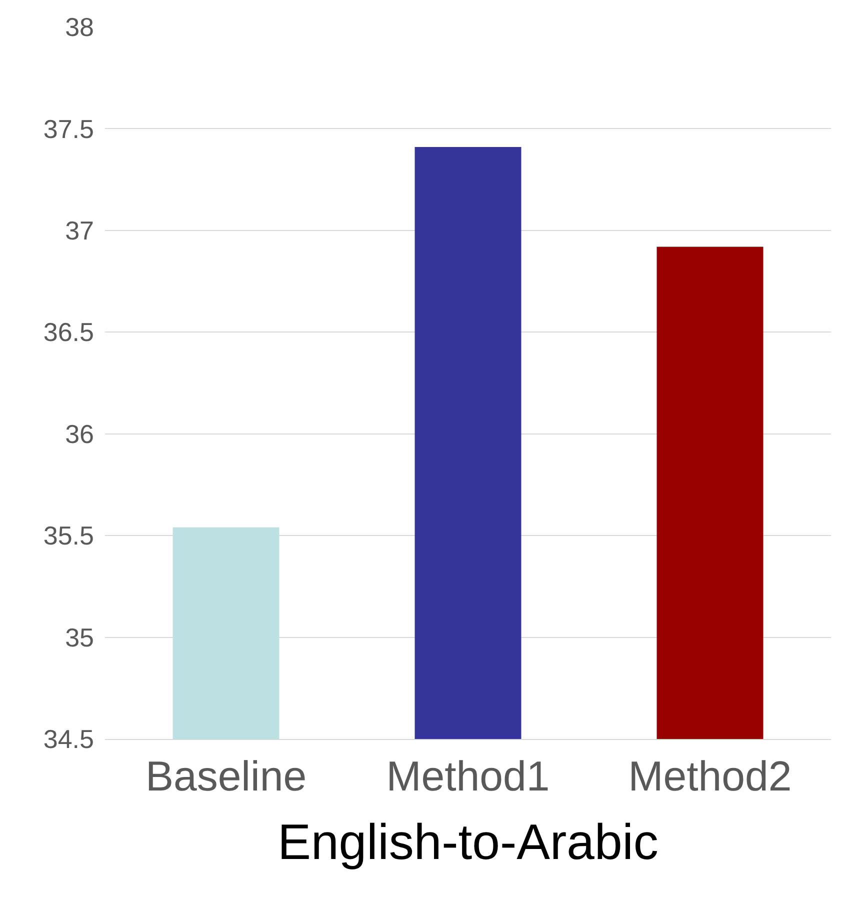 The height and width of the screenshot is (924, 851). What do you see at coordinates (468, 776) in the screenshot?
I see `x-tick-label: Method1` at bounding box center [468, 776].